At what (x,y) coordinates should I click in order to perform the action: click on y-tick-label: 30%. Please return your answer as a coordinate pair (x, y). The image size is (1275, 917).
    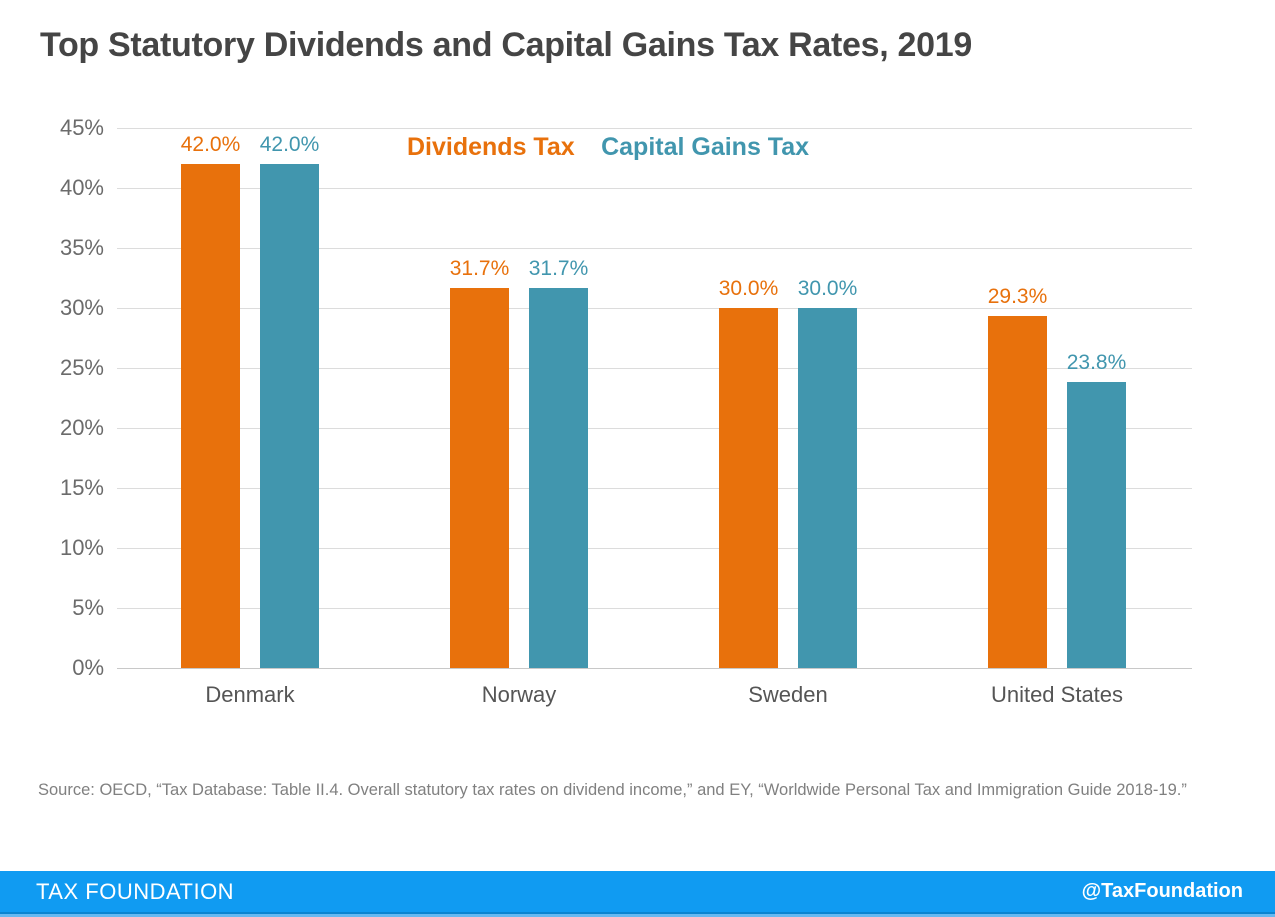
    Looking at the image, I should click on (81, 307).